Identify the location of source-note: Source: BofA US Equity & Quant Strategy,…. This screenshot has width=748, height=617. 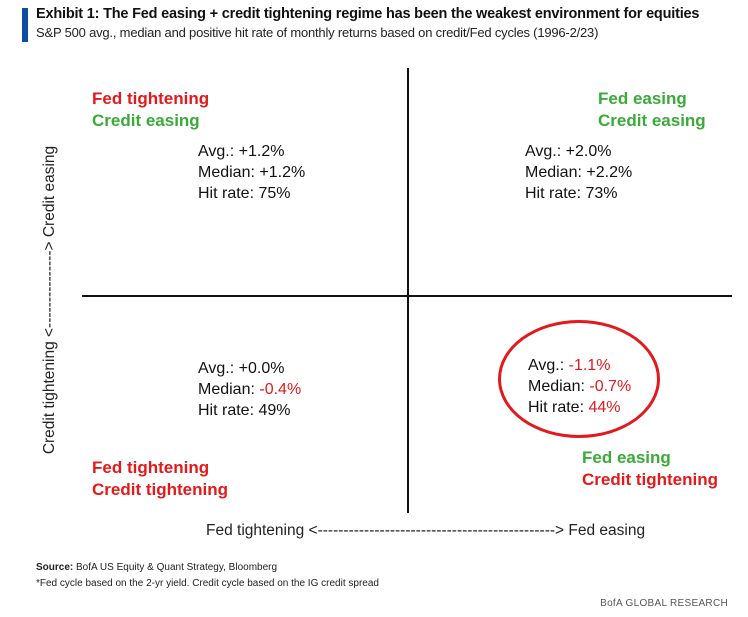
(156, 567).